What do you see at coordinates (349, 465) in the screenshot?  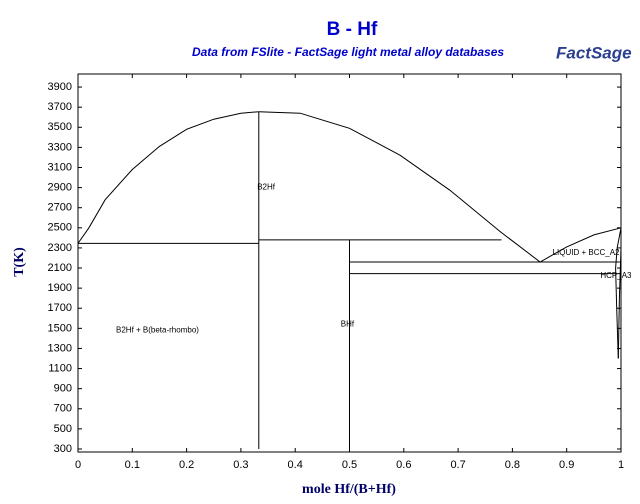 I see `x-tick-label: 0.5` at bounding box center [349, 465].